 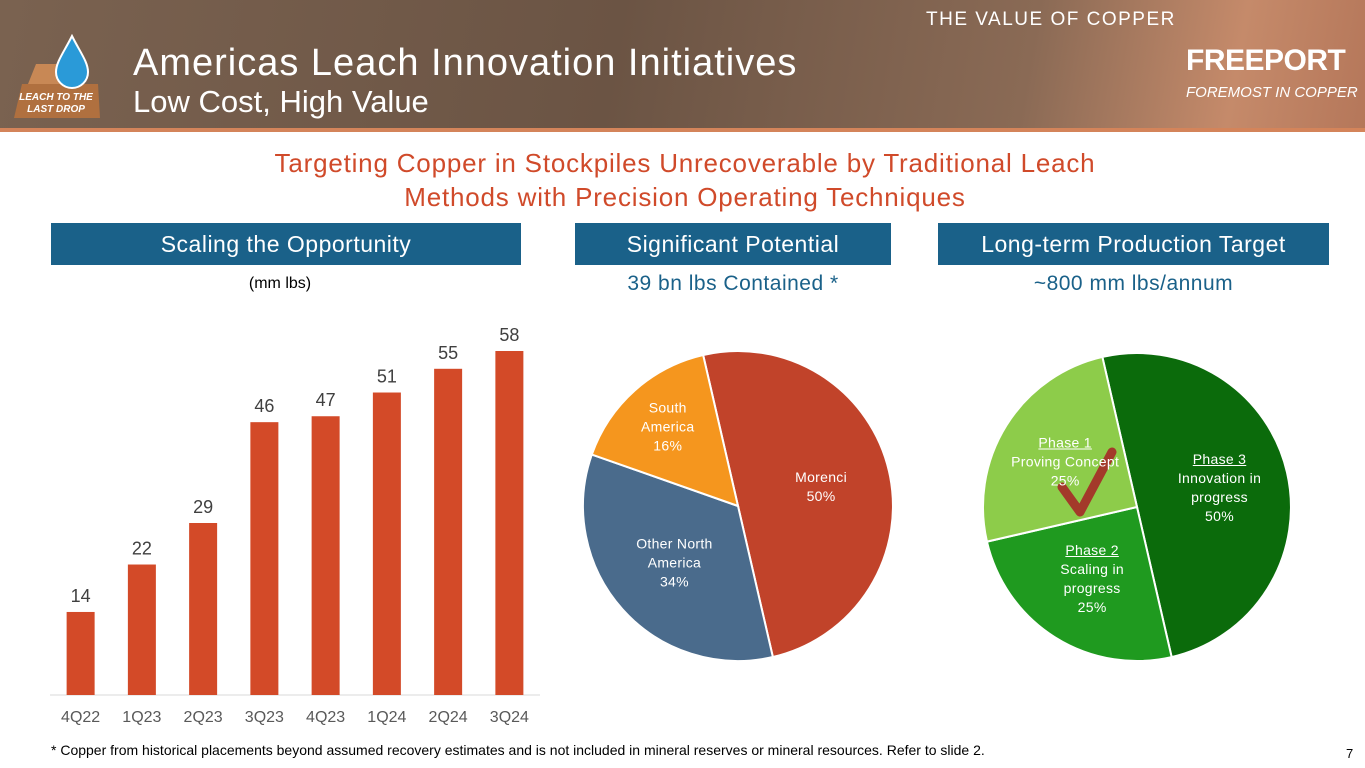 I want to click on x-tick-label: 4Q23, so click(x=325, y=717).